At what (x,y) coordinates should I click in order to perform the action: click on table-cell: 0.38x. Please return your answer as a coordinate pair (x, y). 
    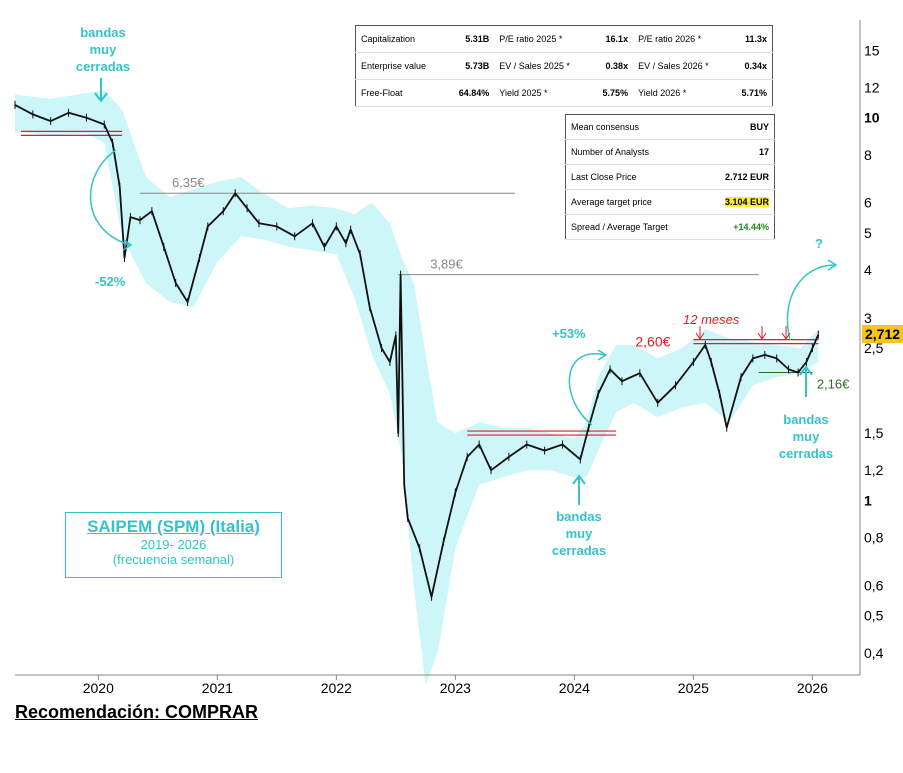
    Looking at the image, I should click on (612, 66).